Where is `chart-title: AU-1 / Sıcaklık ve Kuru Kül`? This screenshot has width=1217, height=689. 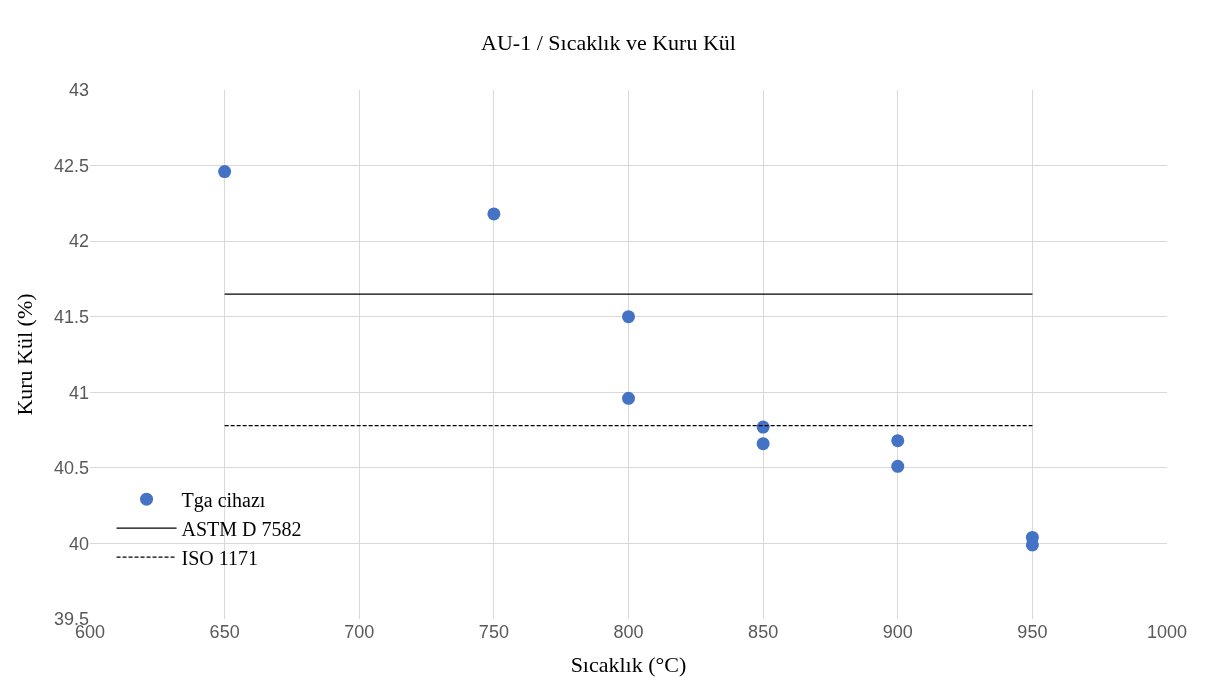
chart-title: AU-1 / Sıcaklık ve Kuru Kül is located at coordinates (608, 42).